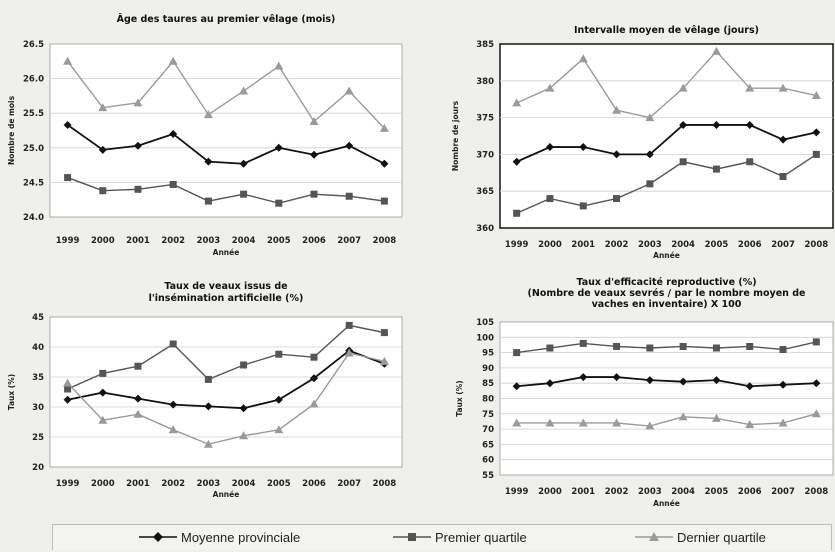  I want to click on series-line-premier, so click(666, 183).